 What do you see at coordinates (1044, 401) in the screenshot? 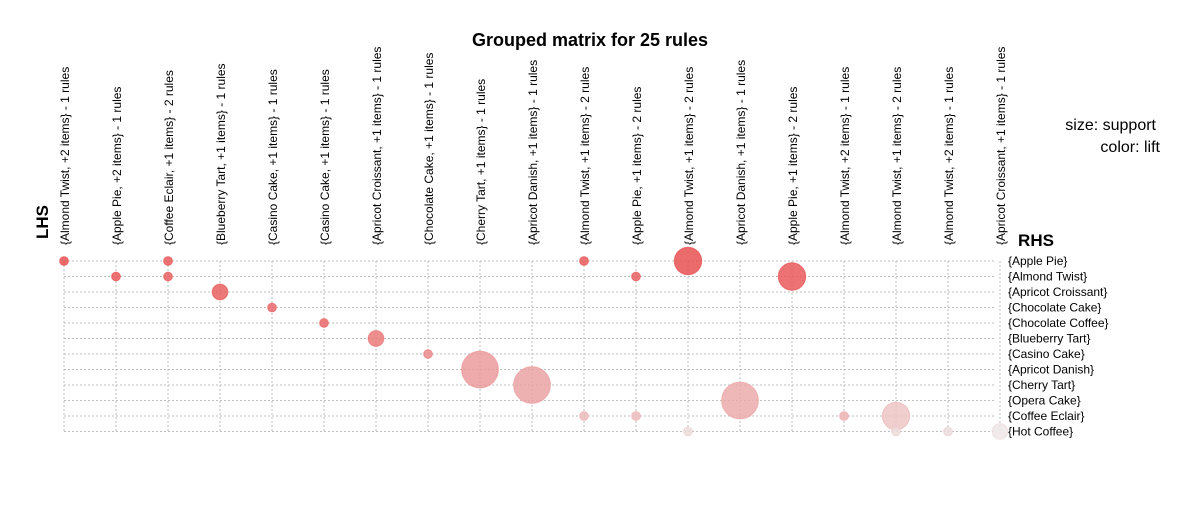
I see `rhs-item-label: {Opera Cake}` at bounding box center [1044, 401].